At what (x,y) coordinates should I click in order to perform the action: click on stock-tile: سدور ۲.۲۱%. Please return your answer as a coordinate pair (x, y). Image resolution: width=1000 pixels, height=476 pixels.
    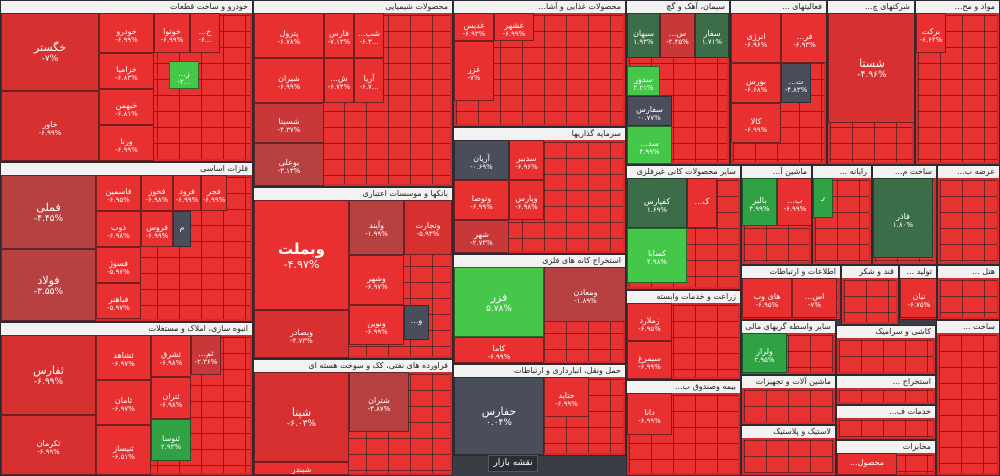
    Looking at the image, I should click on (643, 81).